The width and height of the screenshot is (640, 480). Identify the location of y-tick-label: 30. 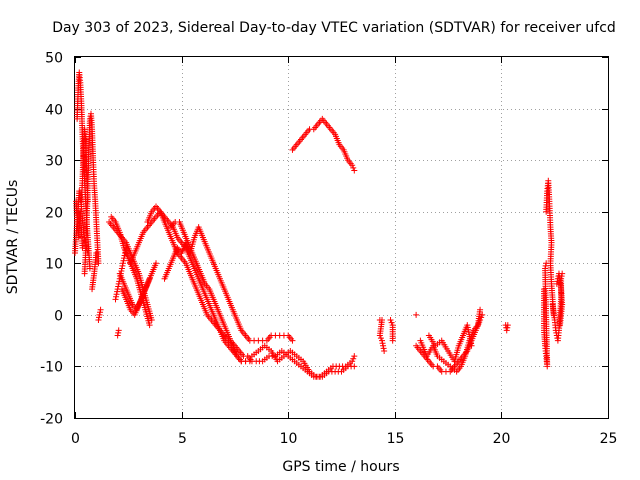
(54, 162).